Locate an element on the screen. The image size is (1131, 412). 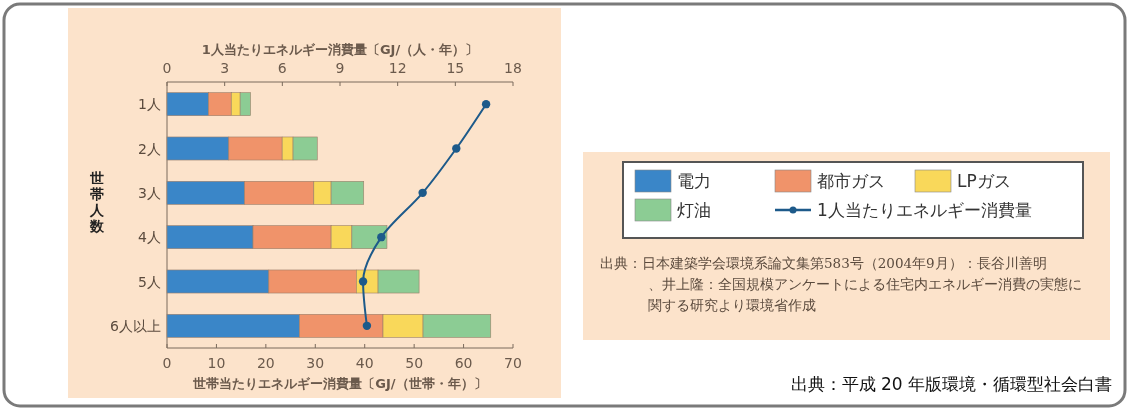
x-tick-label: 70 is located at coordinates (513, 363).